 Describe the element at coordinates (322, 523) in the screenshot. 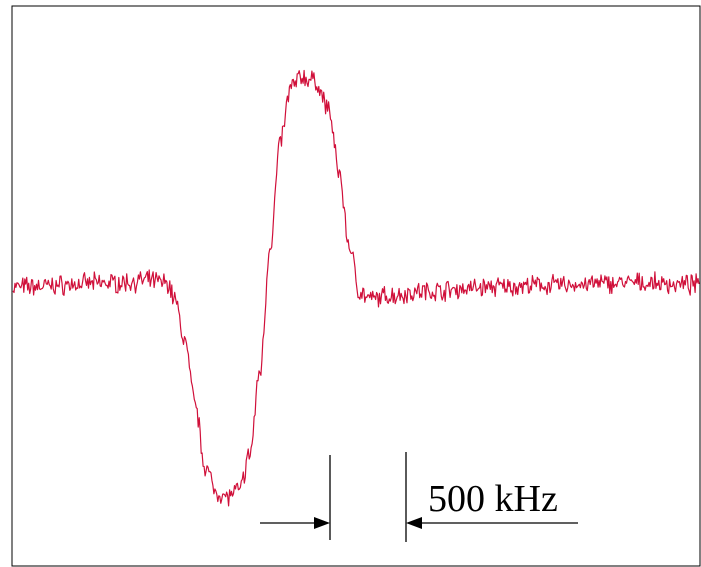

I see `arrow-left-head` at that location.